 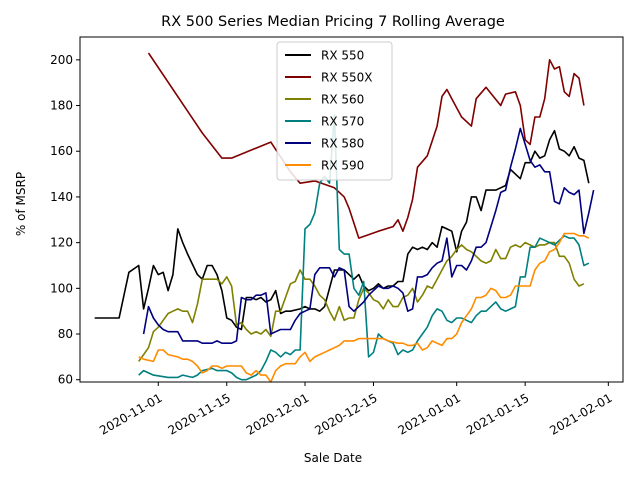 I want to click on y-tick-label: 160, so click(x=61, y=151).